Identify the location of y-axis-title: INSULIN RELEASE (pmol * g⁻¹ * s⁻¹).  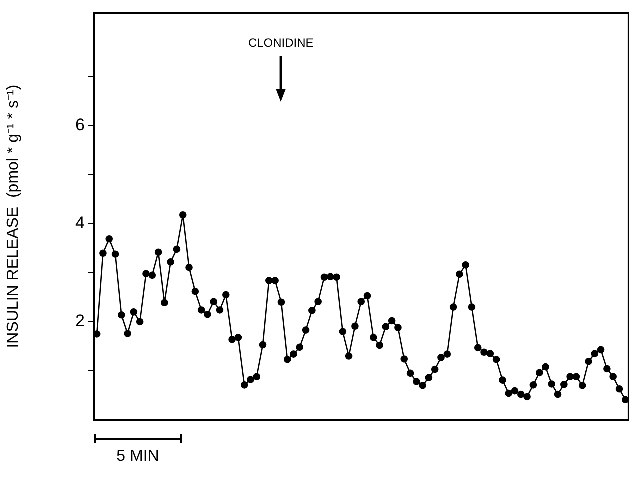
(13, 216).